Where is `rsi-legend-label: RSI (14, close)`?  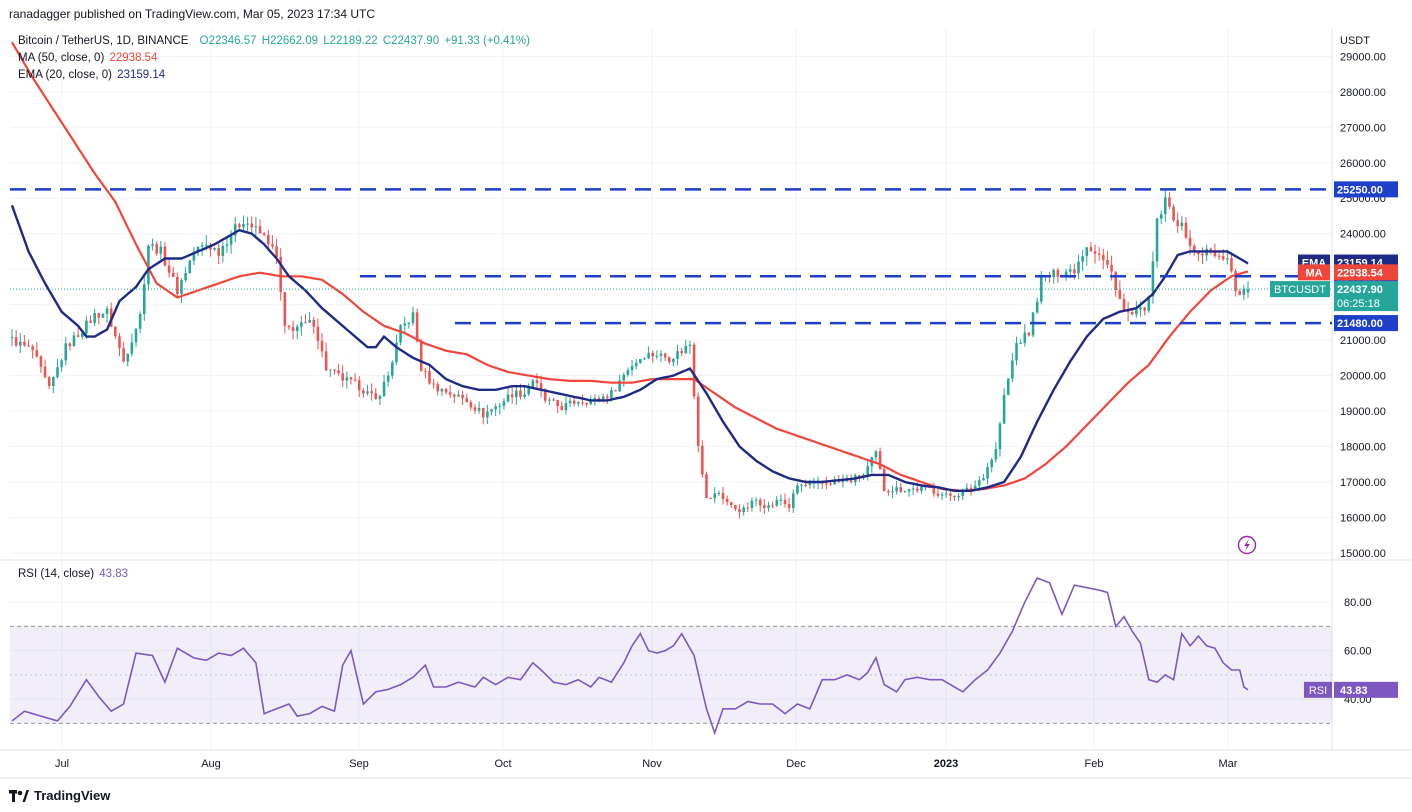
rsi-legend-label: RSI (14, close) is located at coordinates (56, 574).